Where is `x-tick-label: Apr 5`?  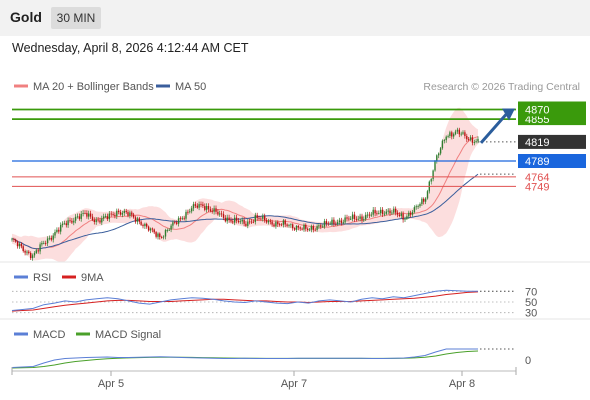 x-tick-label: Apr 5 is located at coordinates (111, 384).